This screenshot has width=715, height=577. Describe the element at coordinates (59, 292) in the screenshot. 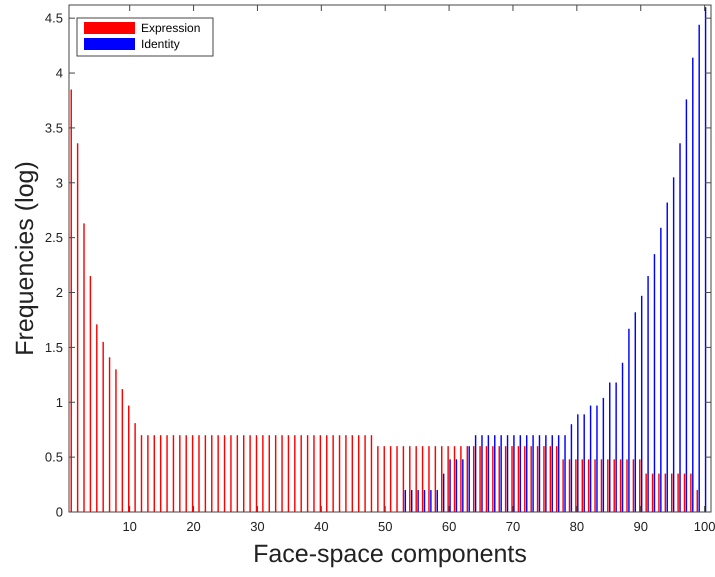

I see `y-tick-label: 2` at that location.